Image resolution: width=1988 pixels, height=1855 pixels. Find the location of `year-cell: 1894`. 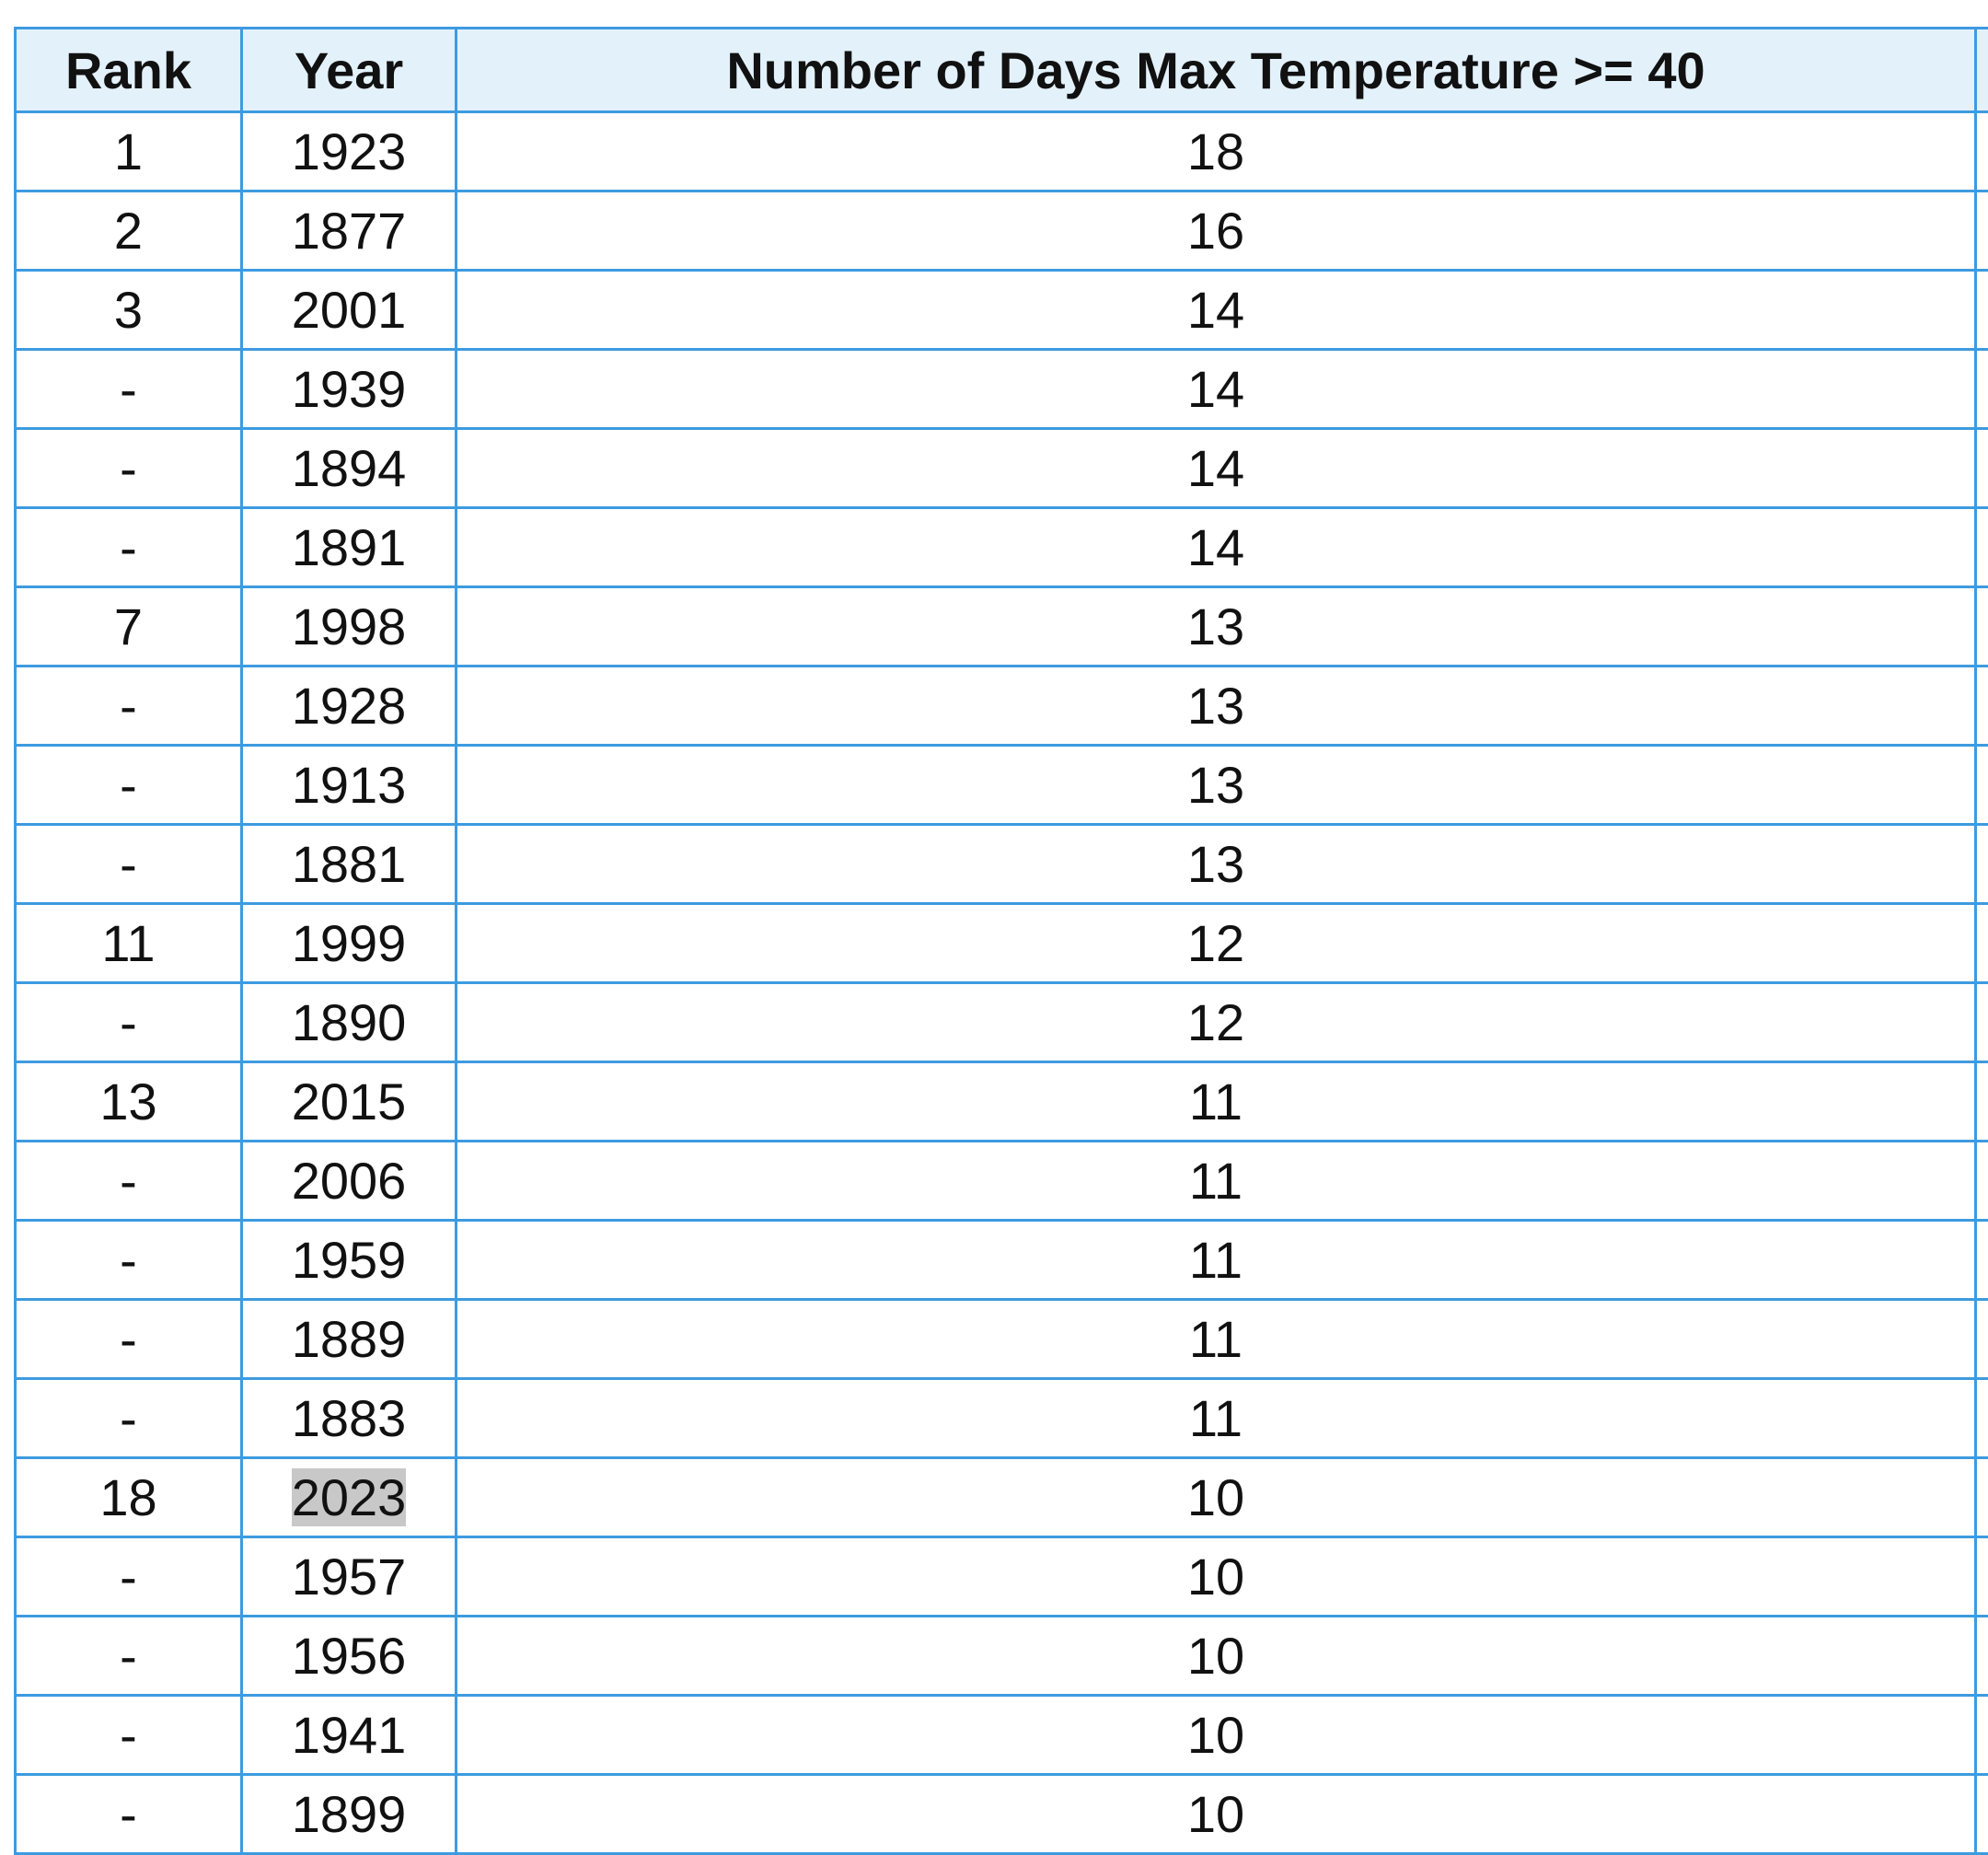

year-cell: 1894 is located at coordinates (349, 468).